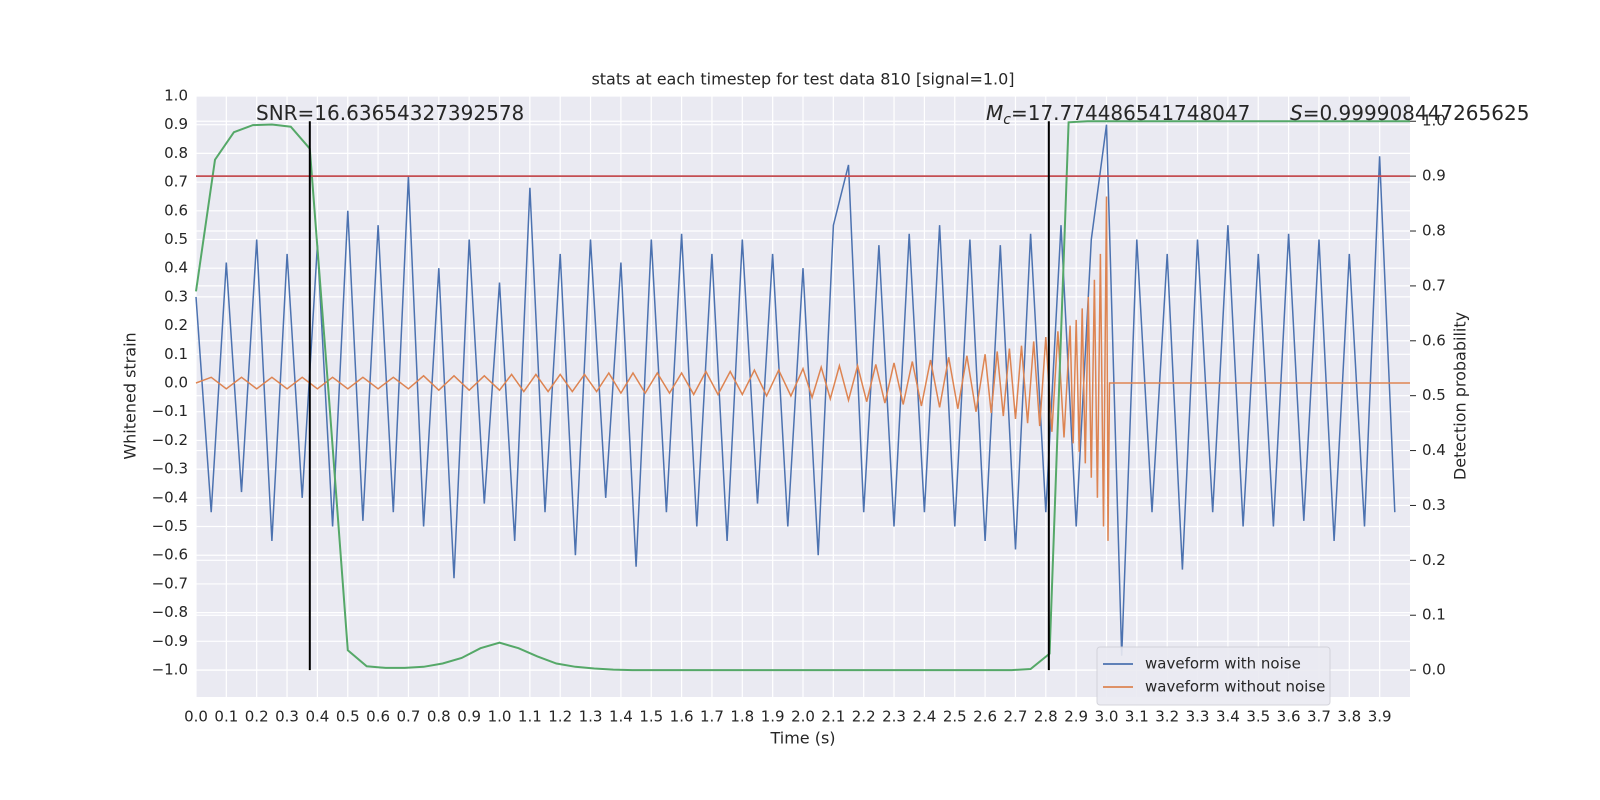 This screenshot has height=800, width=1600. What do you see at coordinates (802, 738) in the screenshot?
I see `x-axis-label: Time (s)` at bounding box center [802, 738].